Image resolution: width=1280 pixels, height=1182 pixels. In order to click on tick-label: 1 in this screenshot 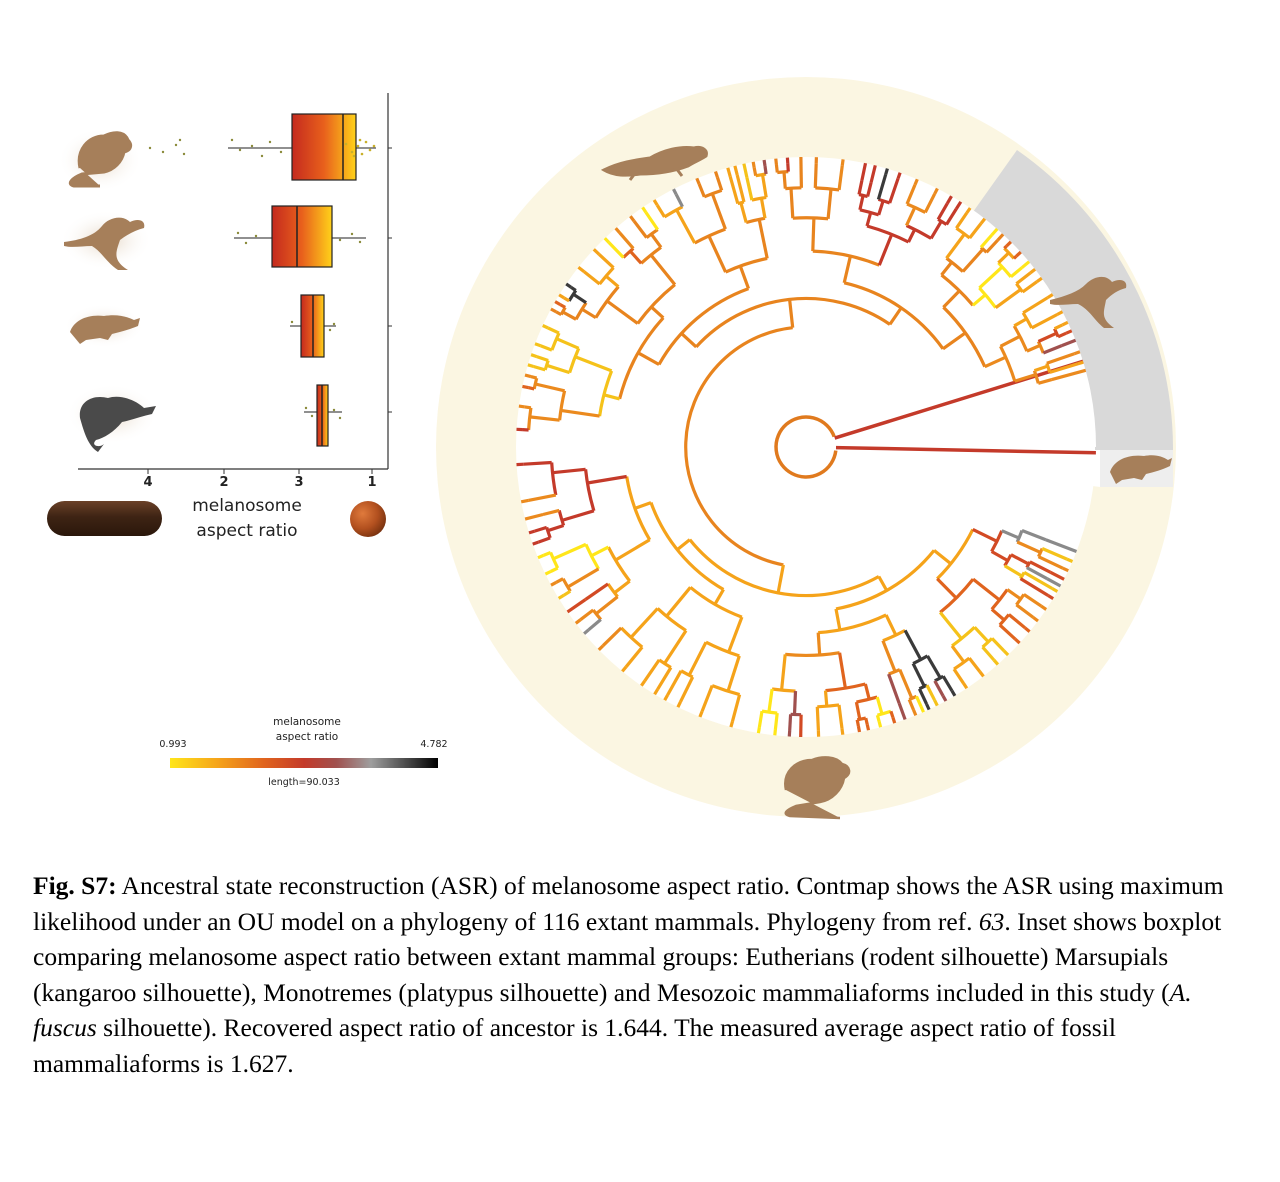, I will do `click(371, 482)`.